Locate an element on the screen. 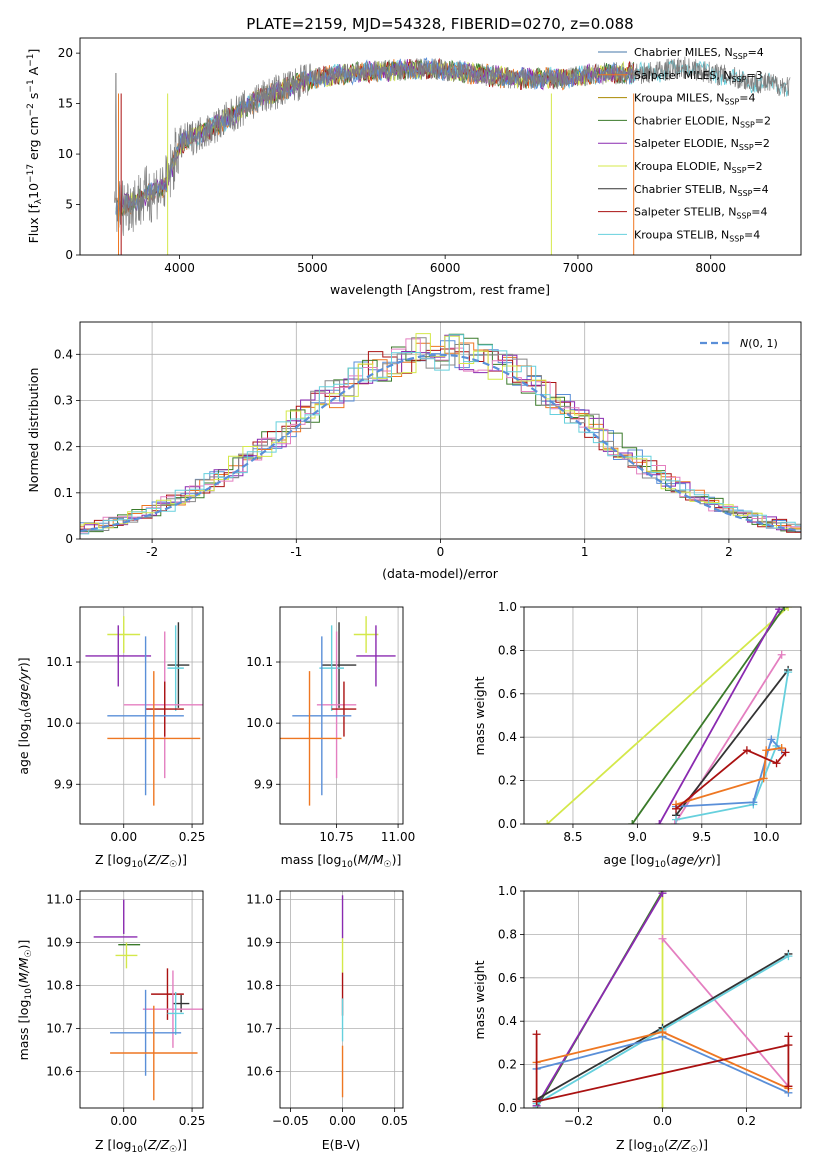  y-tick-label: 10.9 is located at coordinates (59, 943).